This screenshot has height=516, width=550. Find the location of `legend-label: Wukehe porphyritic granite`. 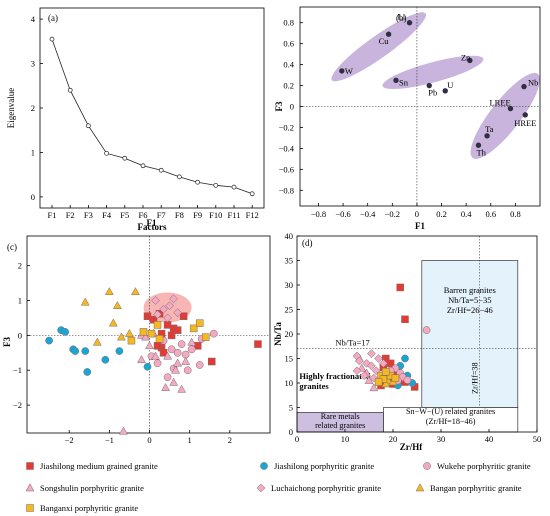

legend-label: Wukehe porphyritic granite is located at coordinates (484, 466).